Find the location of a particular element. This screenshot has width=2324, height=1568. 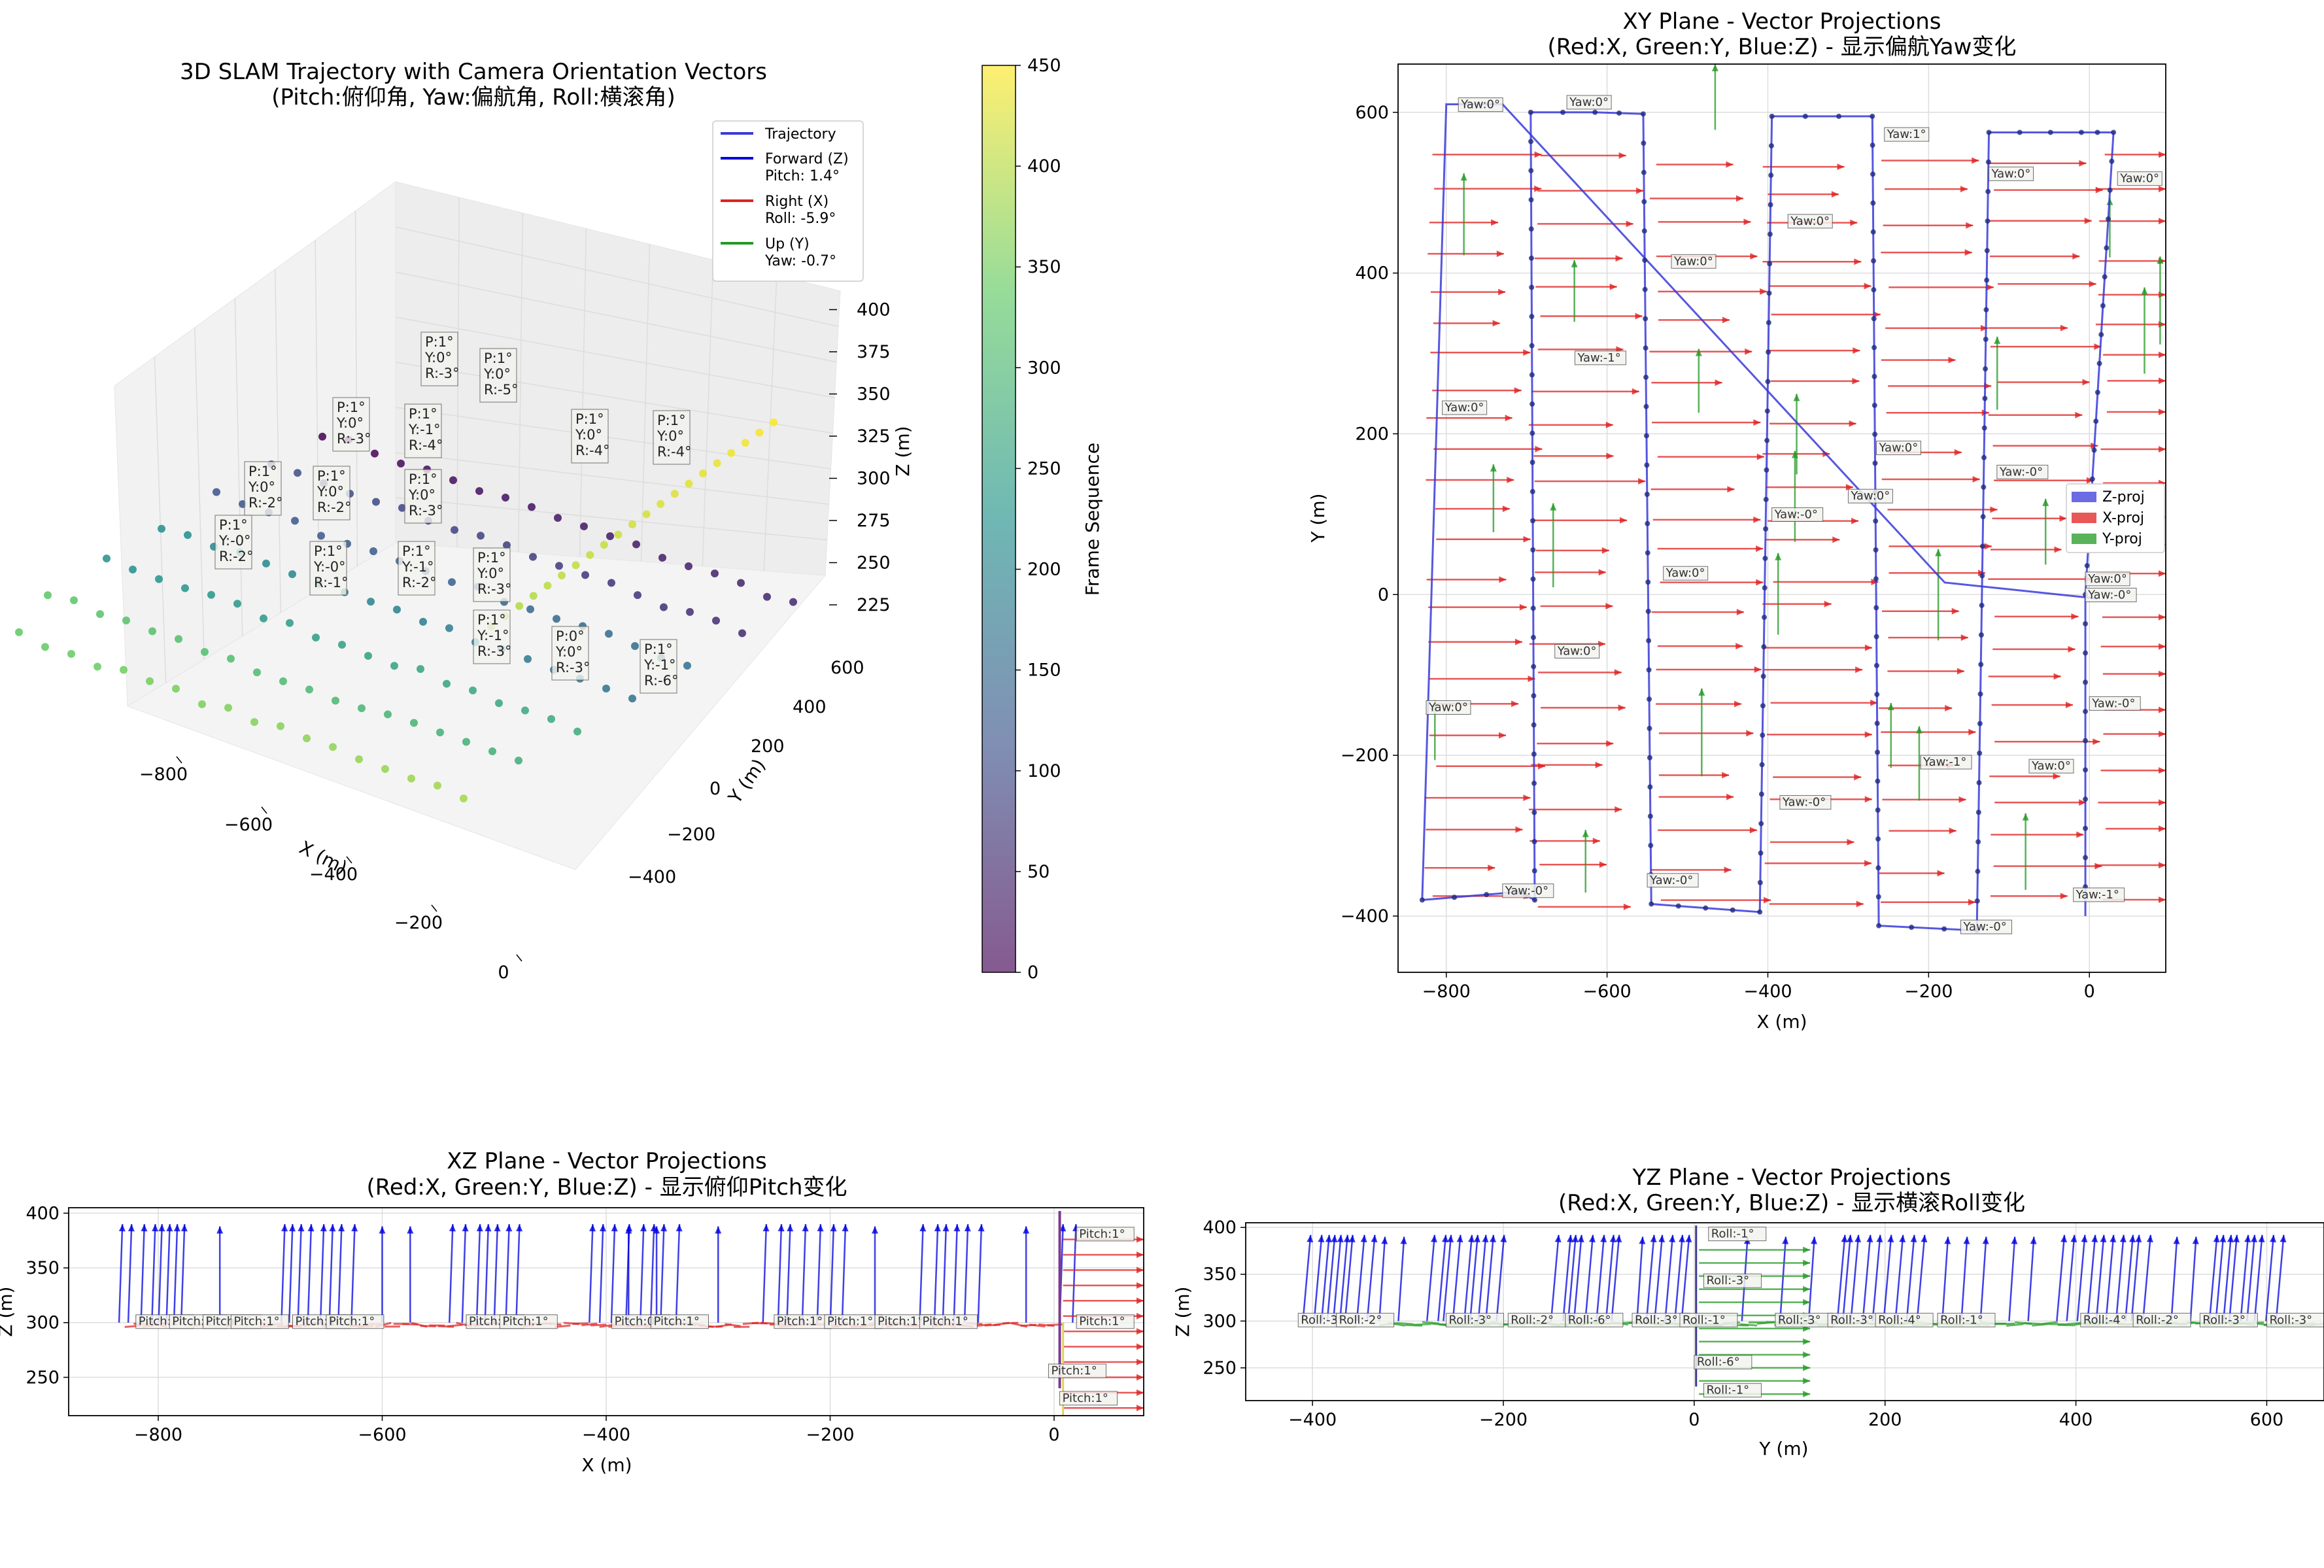

p3-pitch-label-extra: Pitch:1° is located at coordinates (1074, 1371).